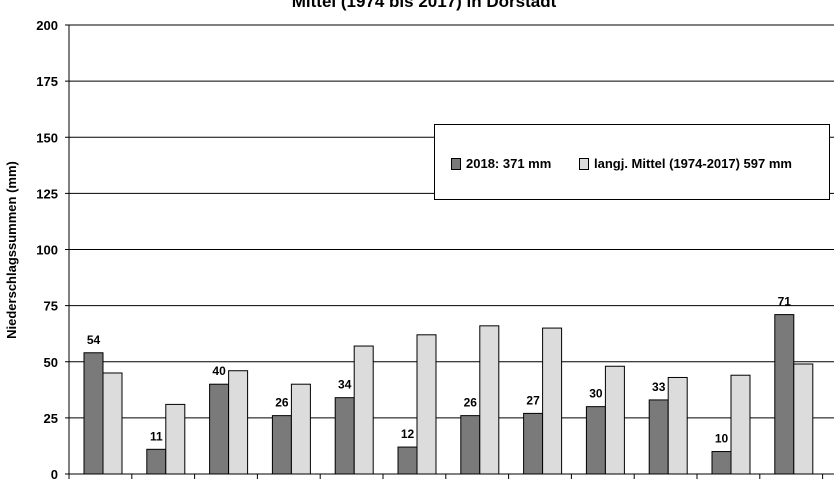  I want to click on chart-title: Mittel (1974 bis 2017) in Dorstadt, so click(424, 5).